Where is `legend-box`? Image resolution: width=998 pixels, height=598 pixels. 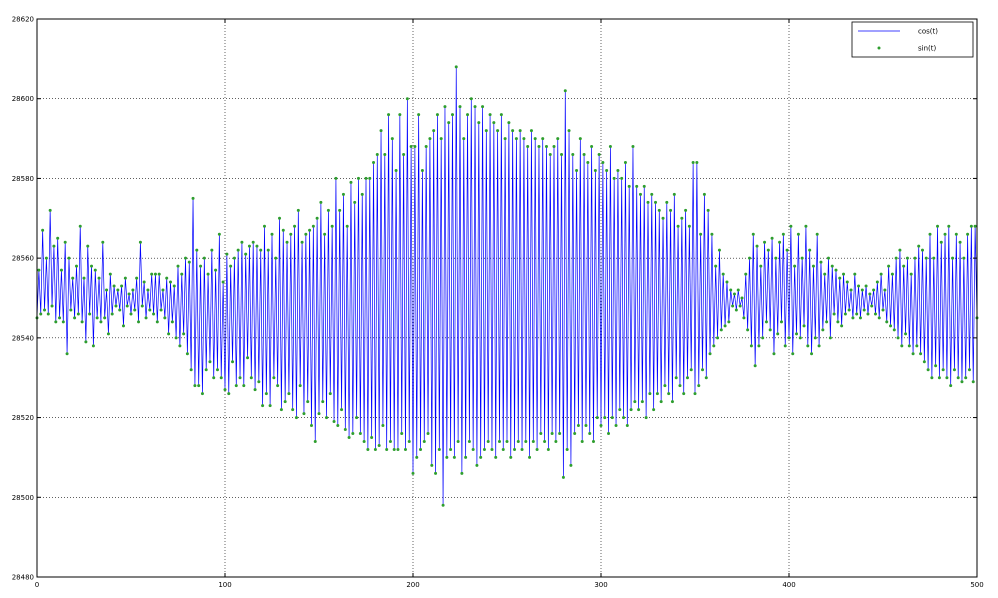
legend-box is located at coordinates (912, 39).